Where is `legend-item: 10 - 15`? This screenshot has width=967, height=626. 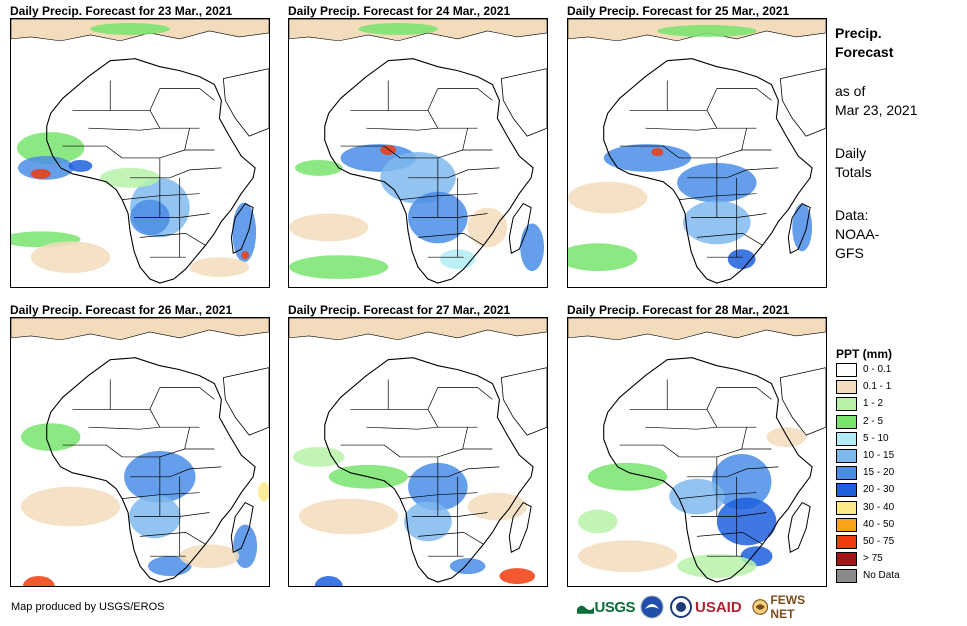
legend-item: 10 - 15 is located at coordinates (898, 456).